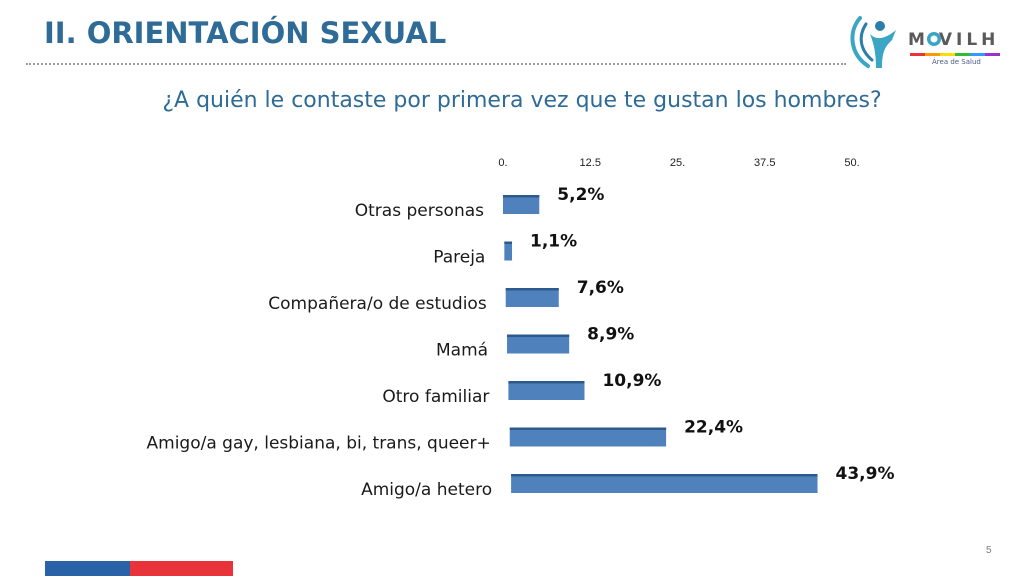 The height and width of the screenshot is (576, 1024). I want to click on x-tick-label: 50., so click(851, 163).